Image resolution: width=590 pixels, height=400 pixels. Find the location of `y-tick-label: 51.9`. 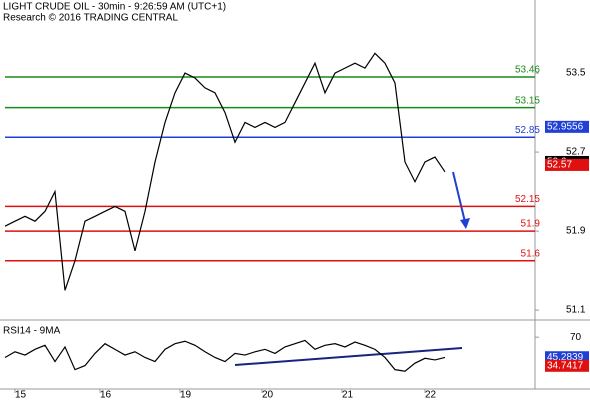

y-tick-label: 51.9 is located at coordinates (576, 231).